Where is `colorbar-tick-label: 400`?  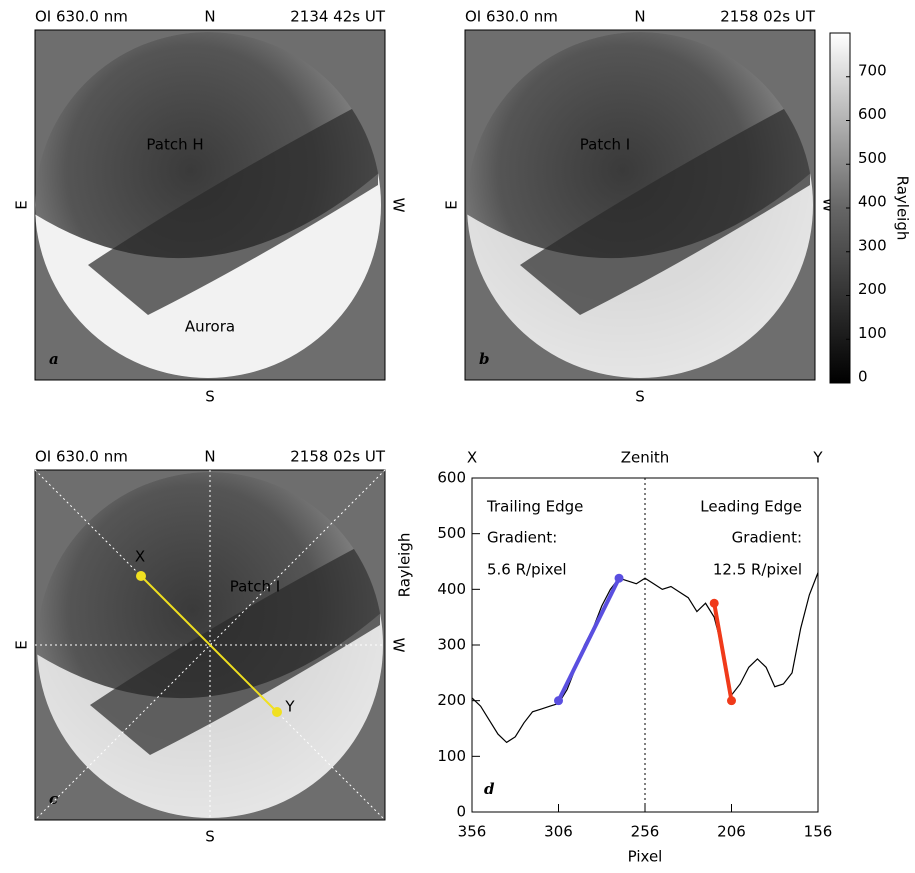 colorbar-tick-label: 400 is located at coordinates (872, 202).